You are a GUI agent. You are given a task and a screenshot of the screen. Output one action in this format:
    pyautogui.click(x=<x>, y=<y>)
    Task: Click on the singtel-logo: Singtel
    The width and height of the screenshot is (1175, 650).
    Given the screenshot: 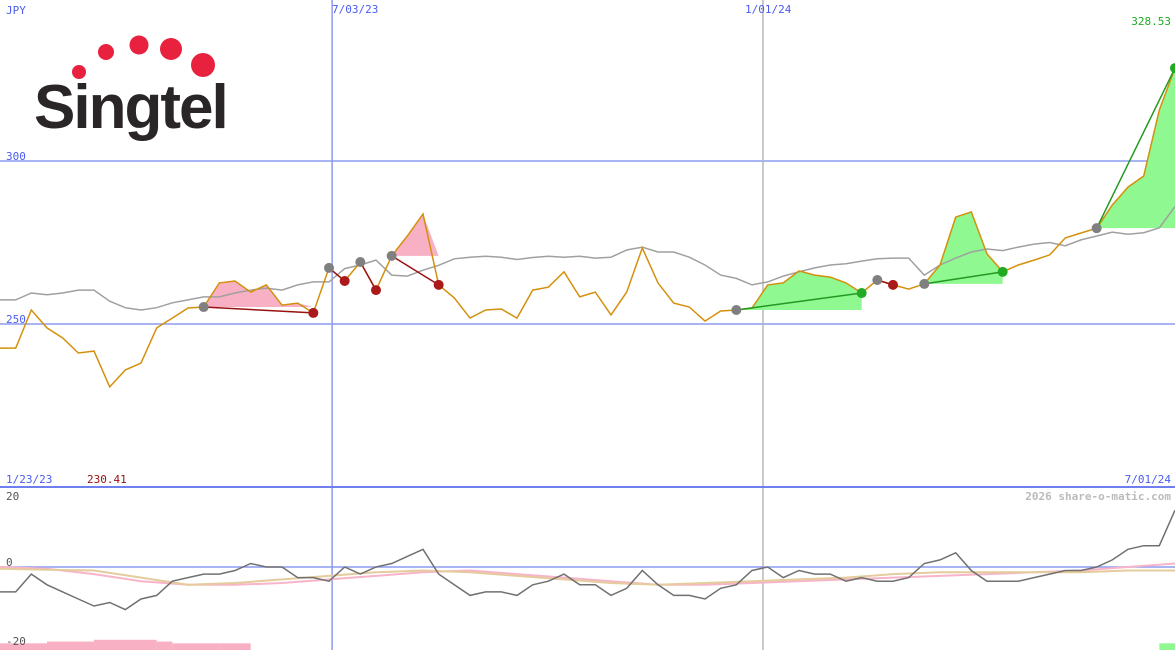 What is the action you would take?
    pyautogui.click(x=131, y=88)
    